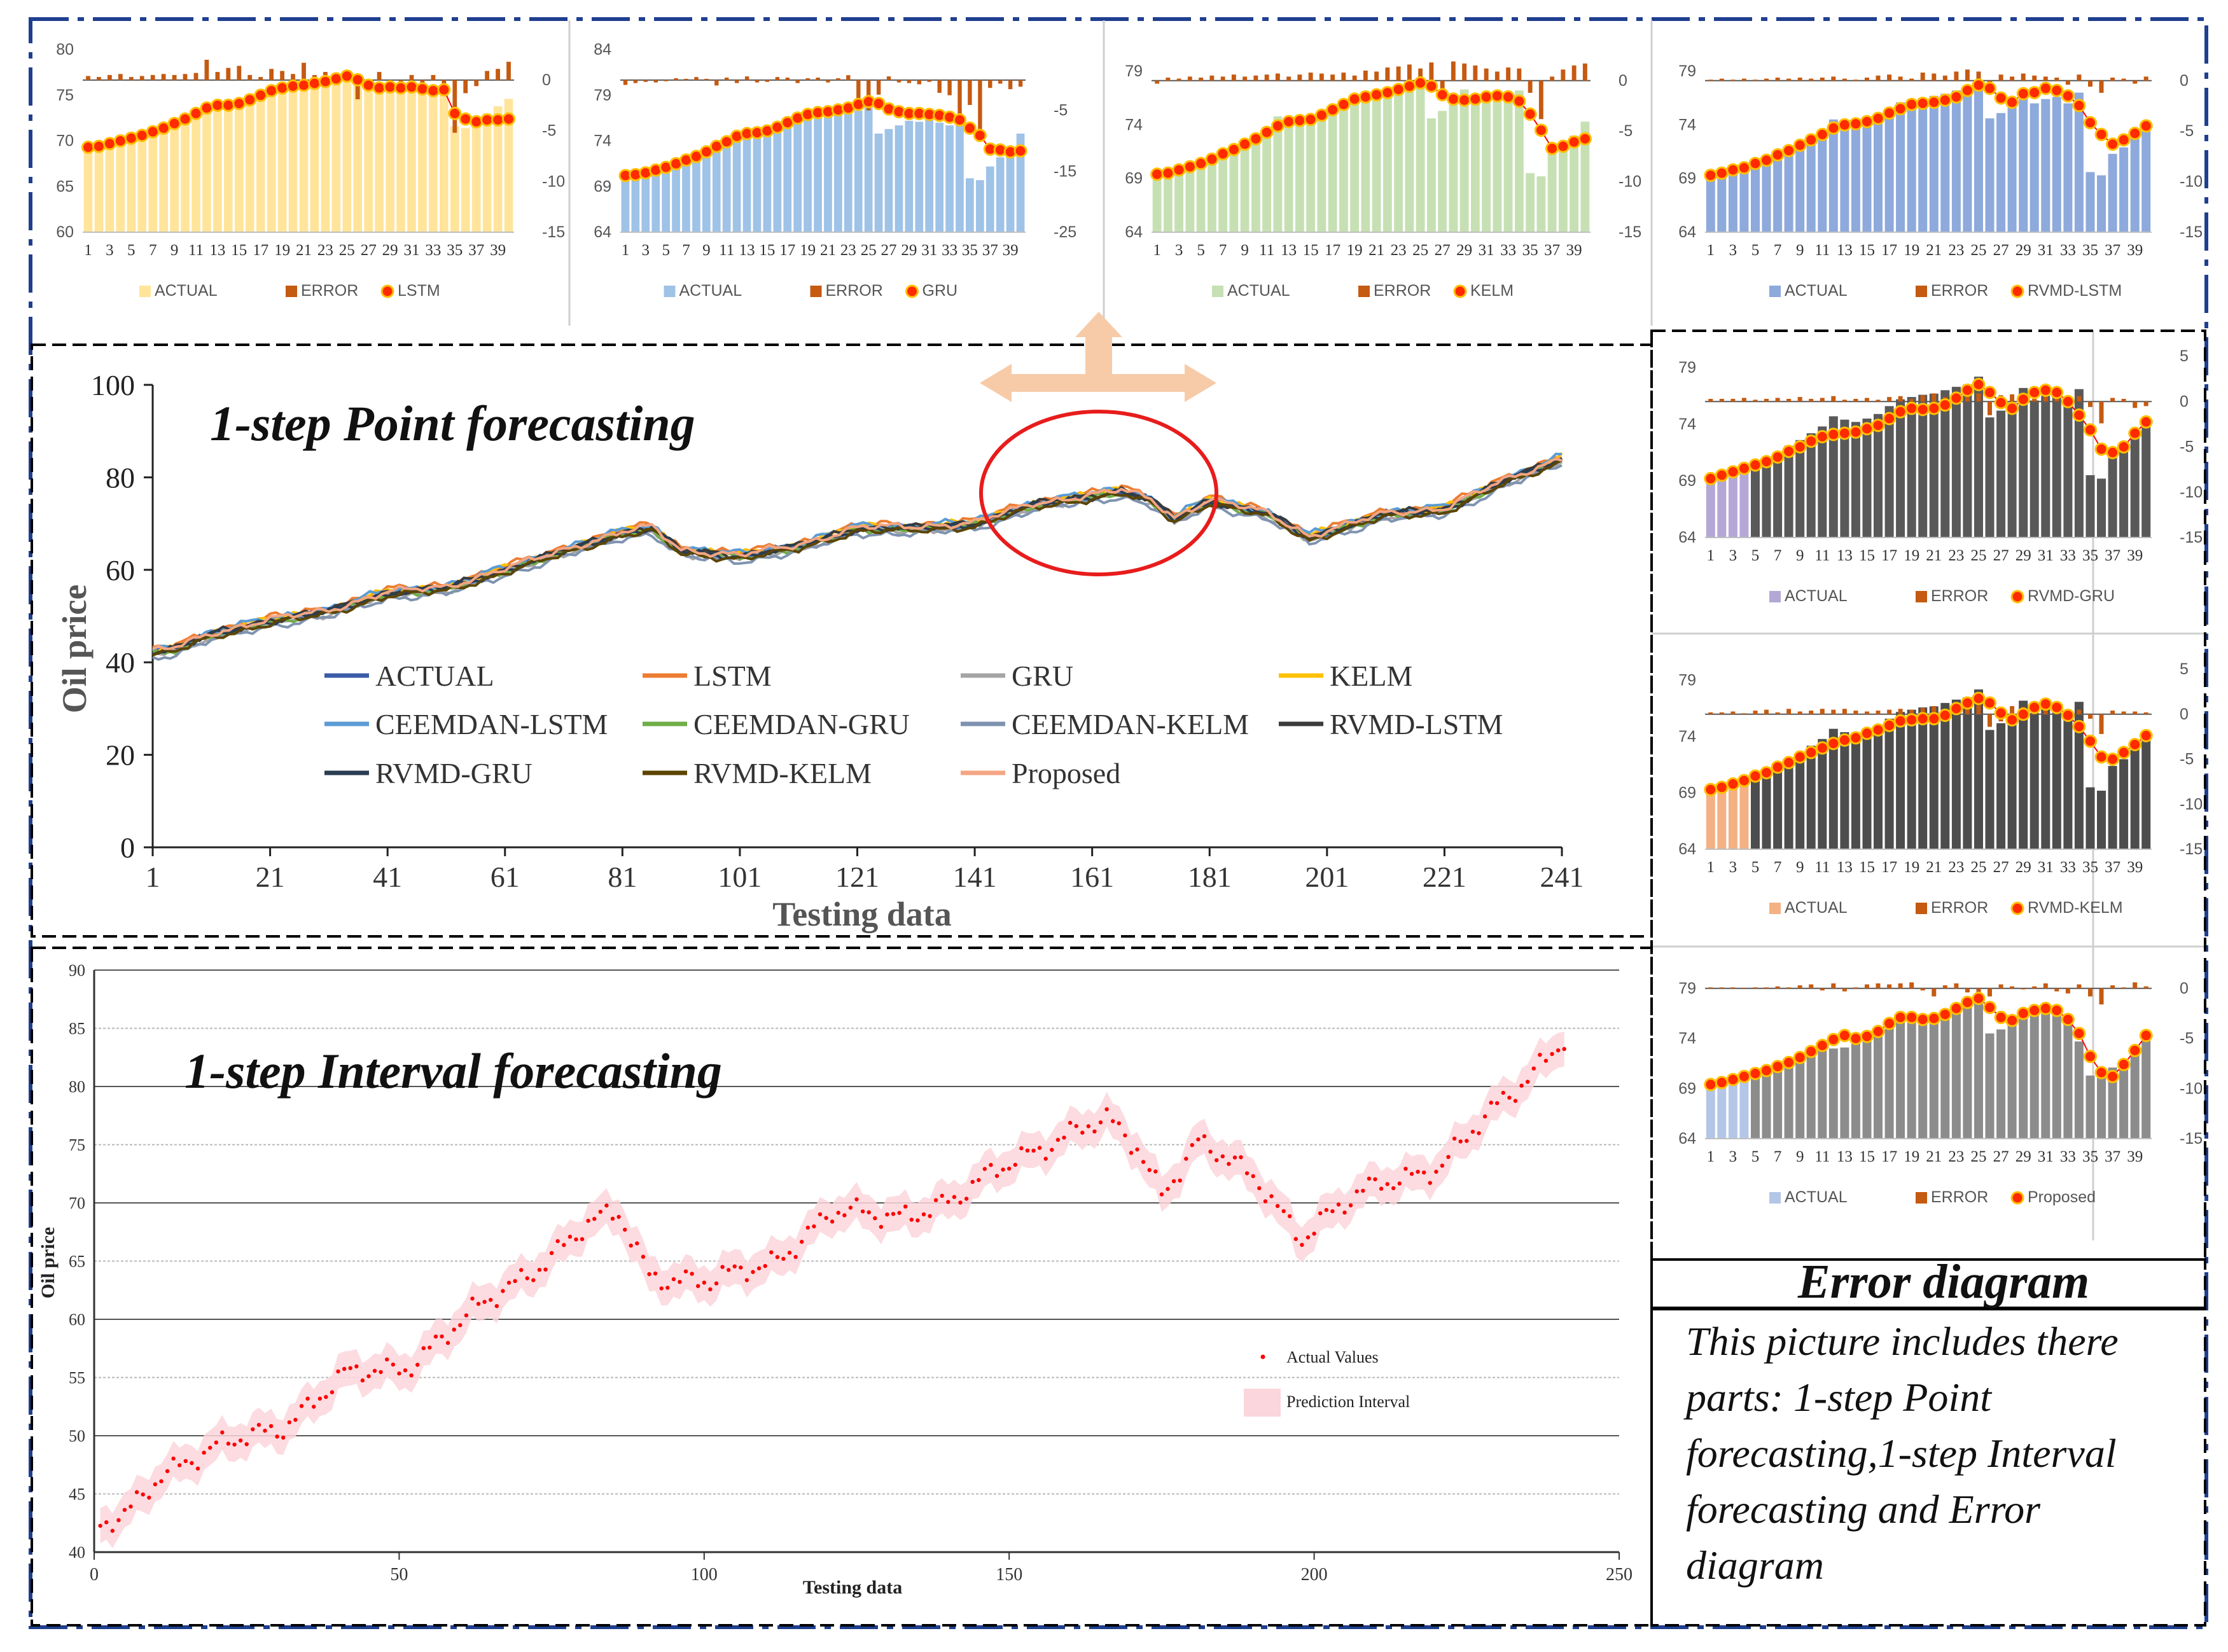 Image resolution: width=2228 pixels, height=1652 pixels. I want to click on x-tick-label: 27, so click(2001, 1156).